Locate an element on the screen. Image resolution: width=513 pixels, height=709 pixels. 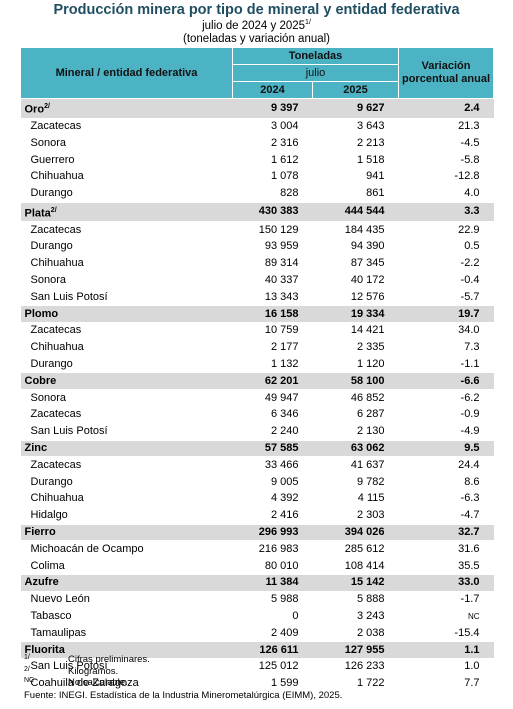
cell: 0.5 is located at coordinates (446, 247).